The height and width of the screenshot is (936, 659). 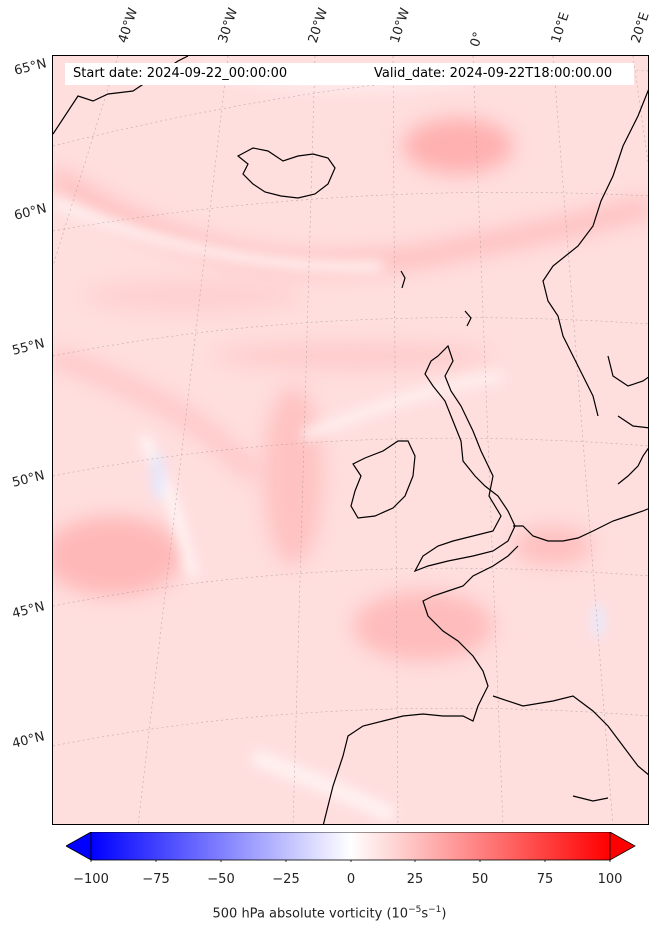 I want to click on colorbar-tick-label: 75, so click(x=545, y=879).